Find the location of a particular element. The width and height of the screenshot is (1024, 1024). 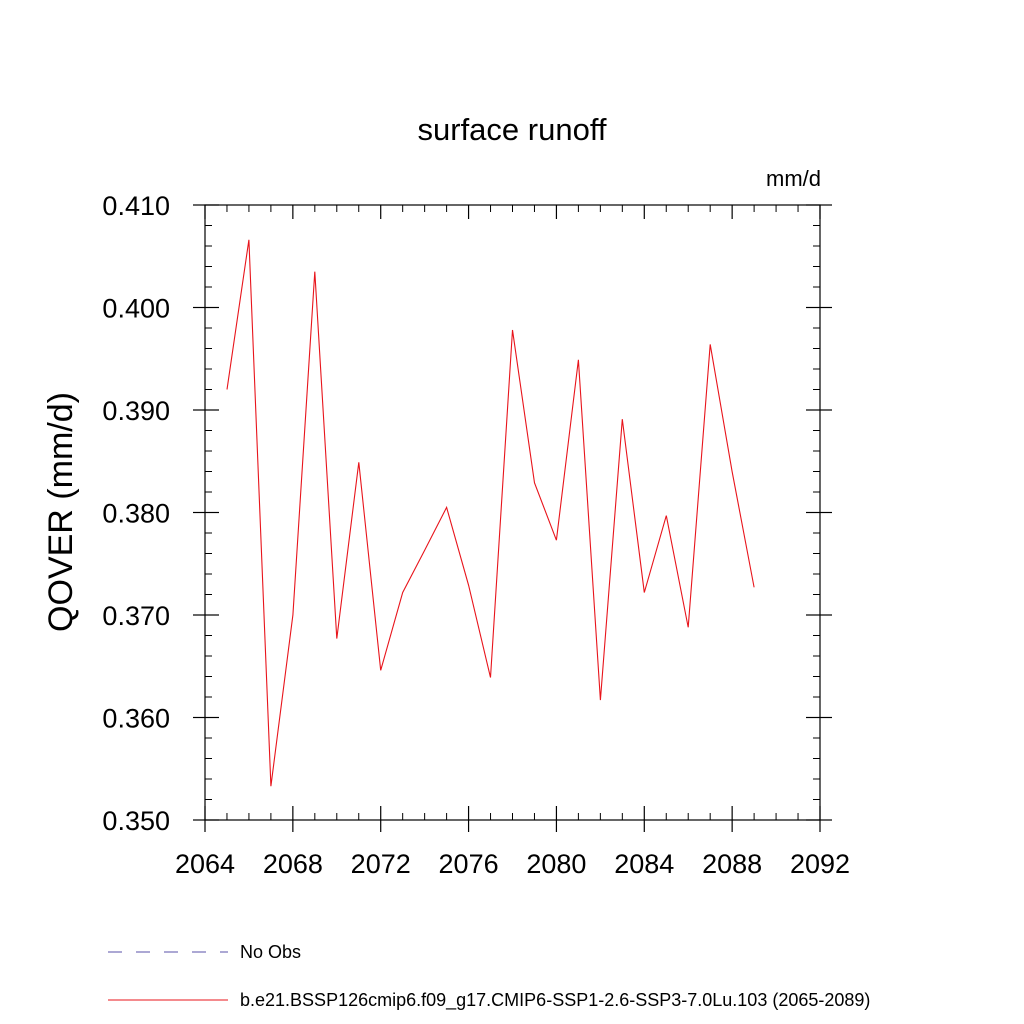

x-tick-label: 2068 is located at coordinates (293, 864).